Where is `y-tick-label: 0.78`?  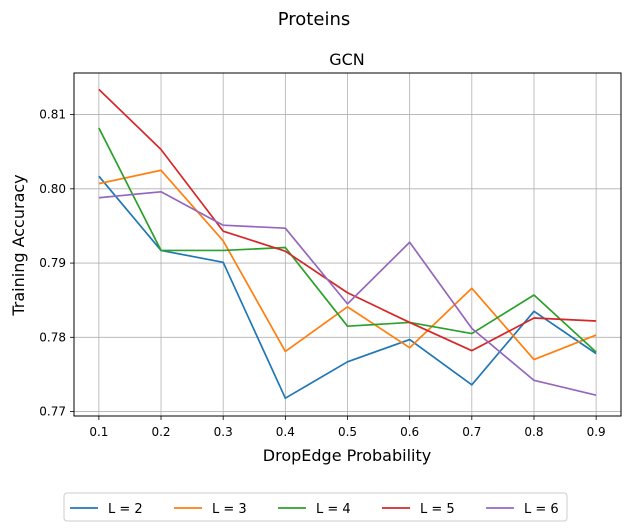 y-tick-label: 0.78 is located at coordinates (52, 337).